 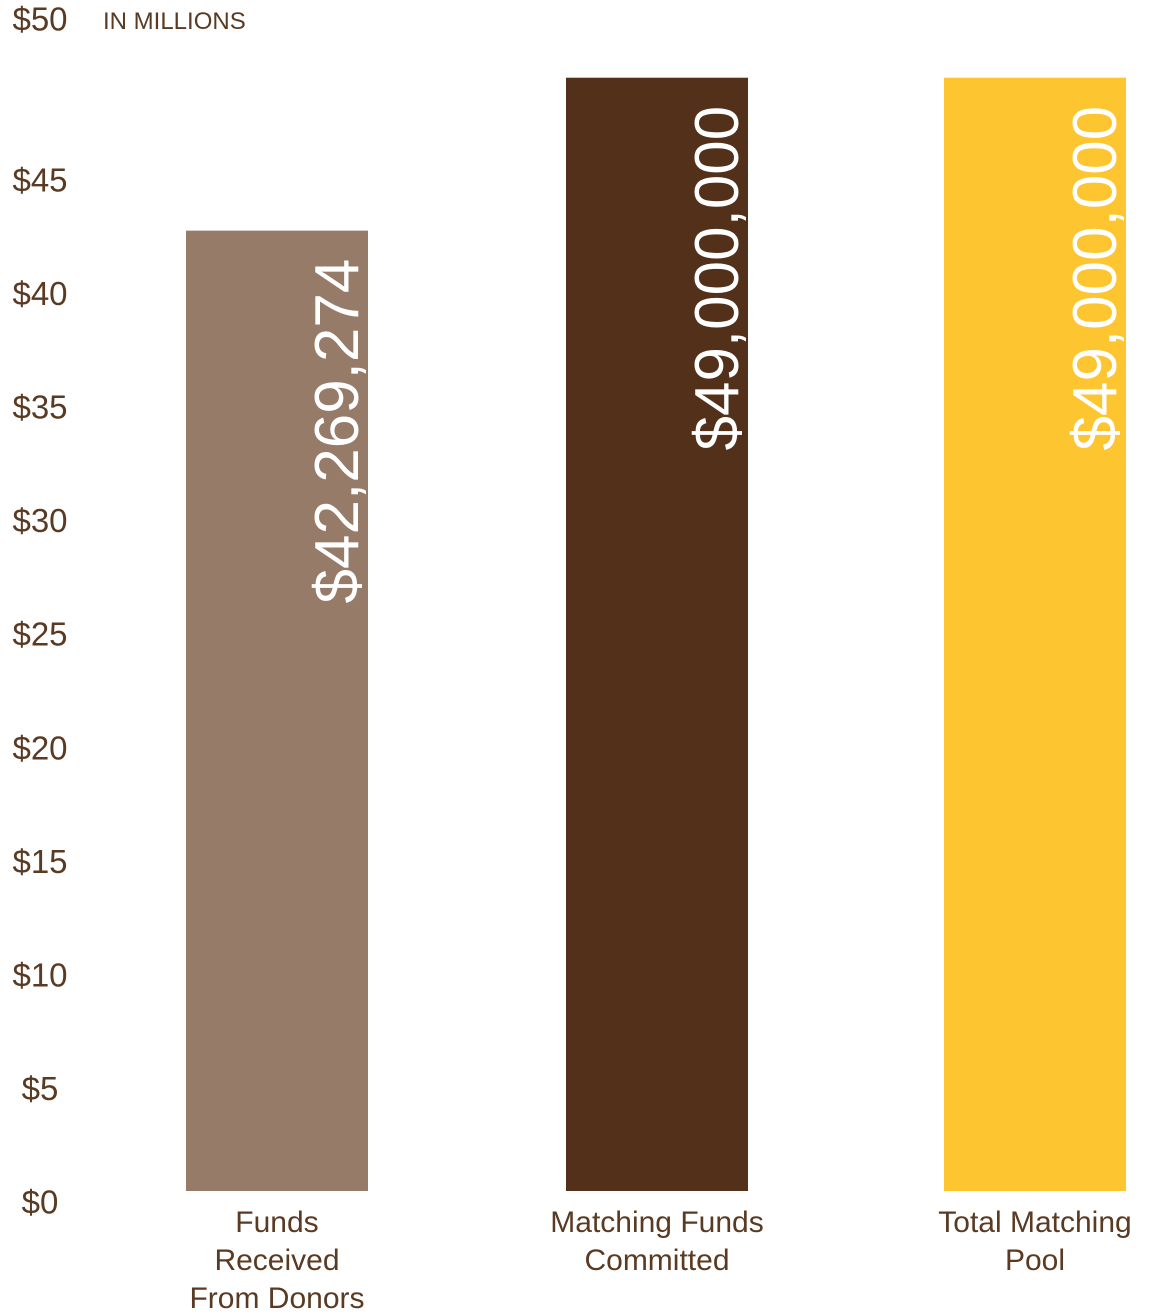 I want to click on category-label: Total Matching Pool, so click(x=1034, y=1241).